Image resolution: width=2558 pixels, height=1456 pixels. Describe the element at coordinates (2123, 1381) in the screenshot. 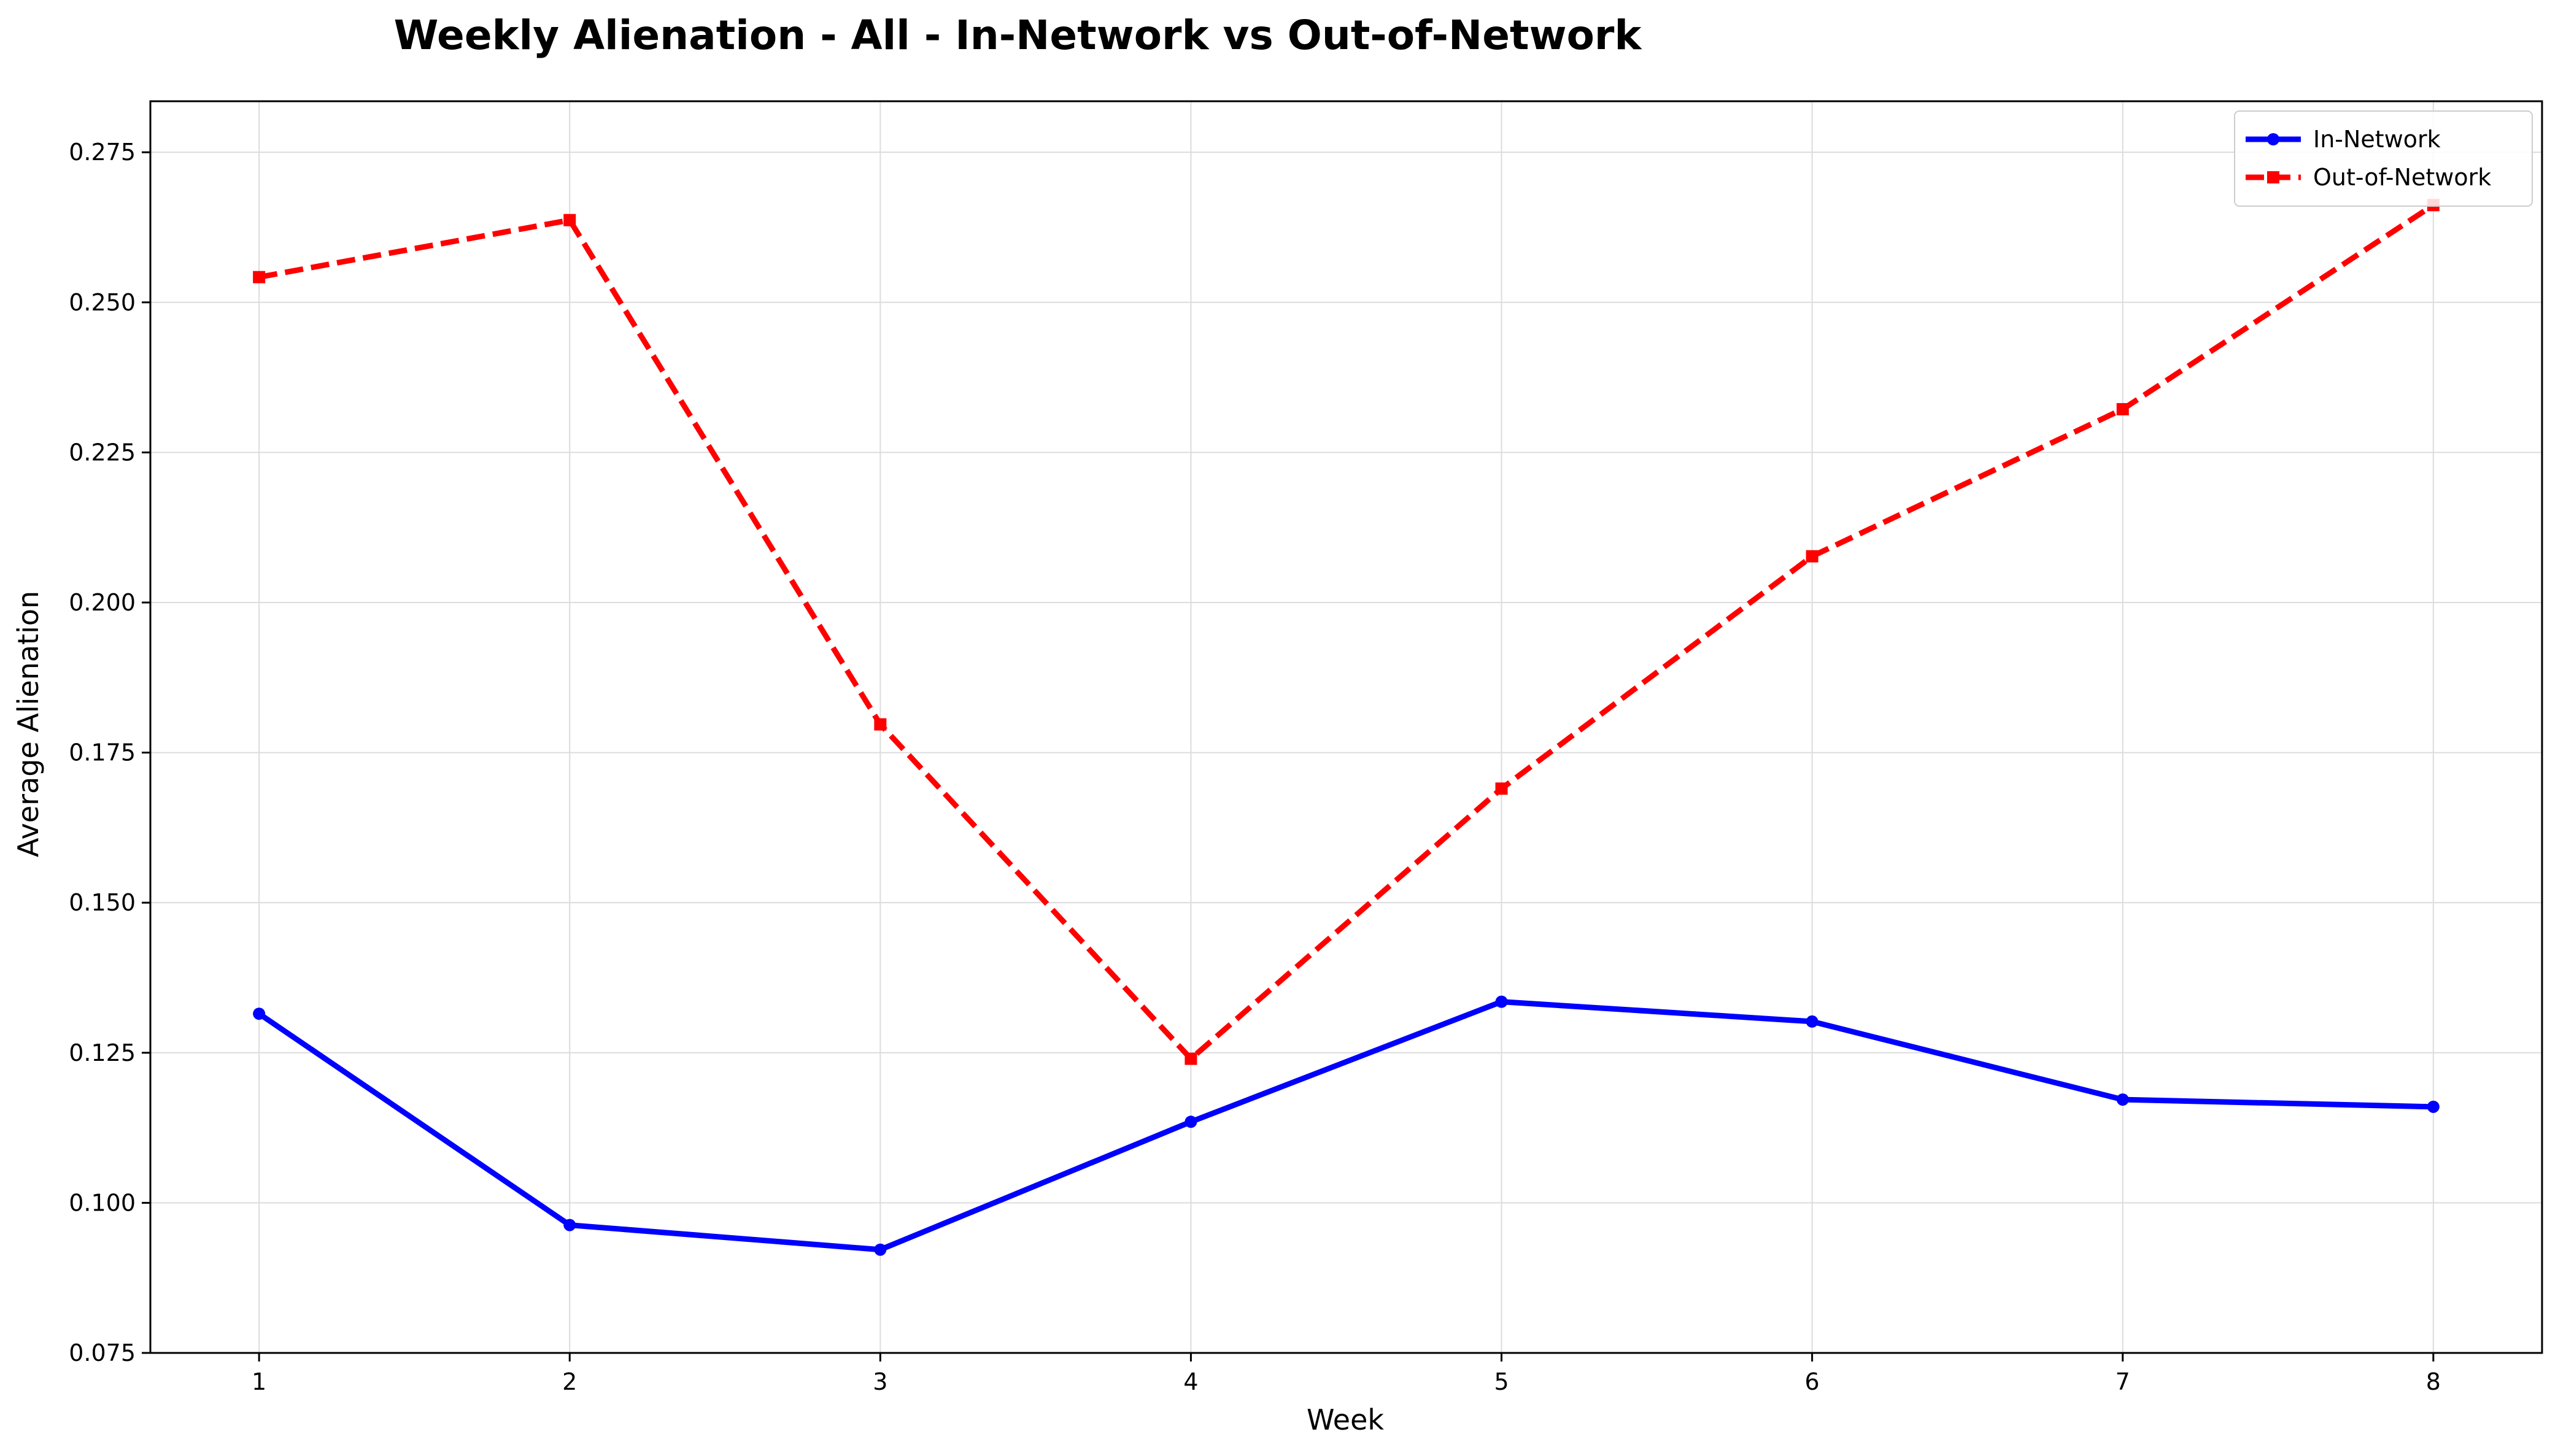

I see `x-tick-label: 7` at that location.